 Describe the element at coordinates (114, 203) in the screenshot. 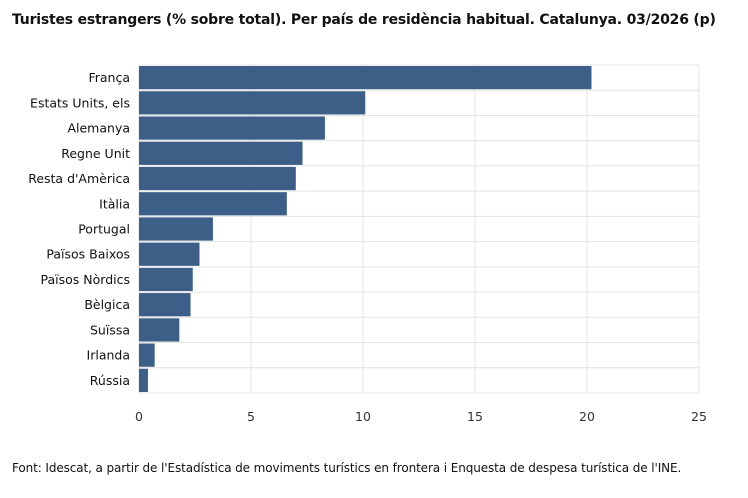

I see `category-label: Itàlia` at that location.